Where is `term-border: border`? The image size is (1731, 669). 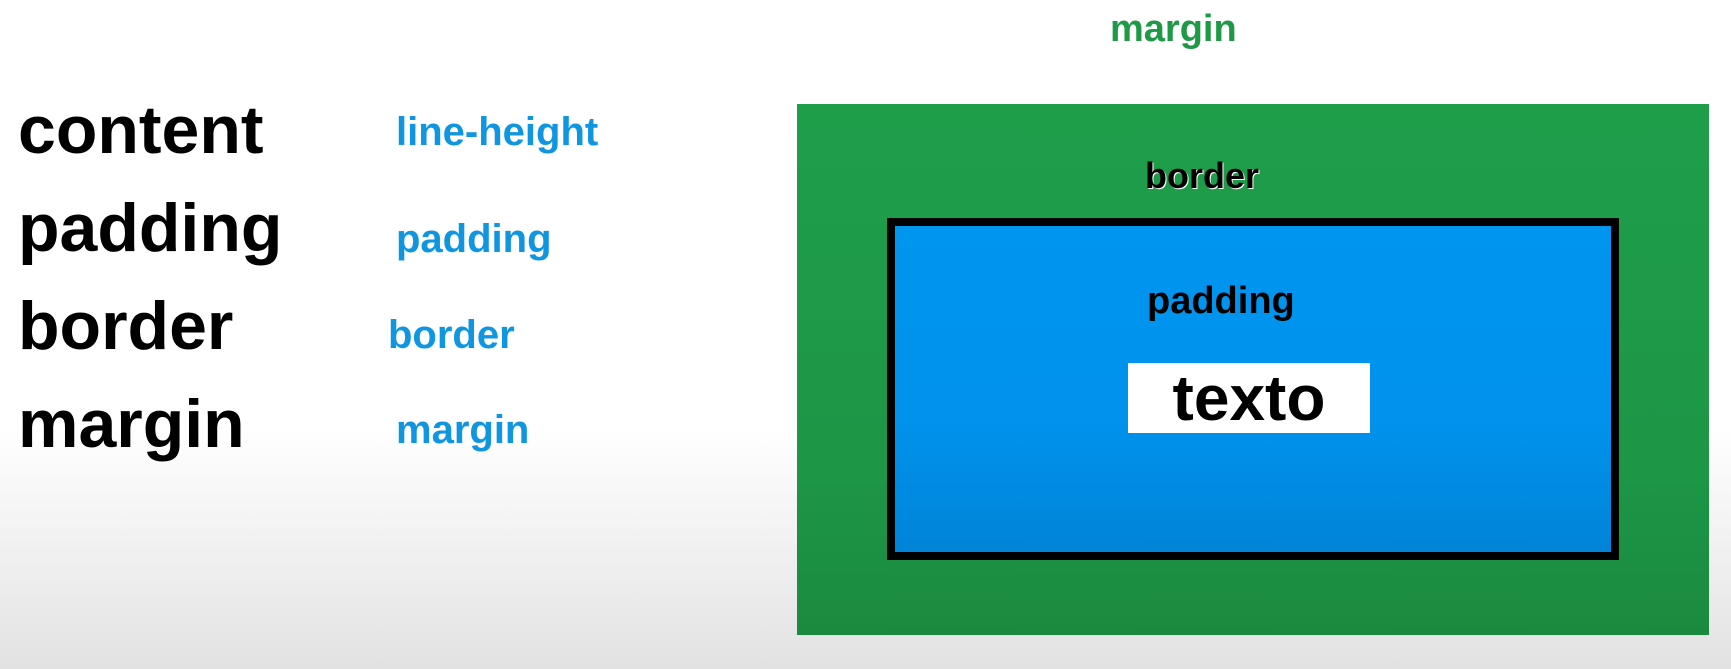
term-border: border is located at coordinates (126, 326).